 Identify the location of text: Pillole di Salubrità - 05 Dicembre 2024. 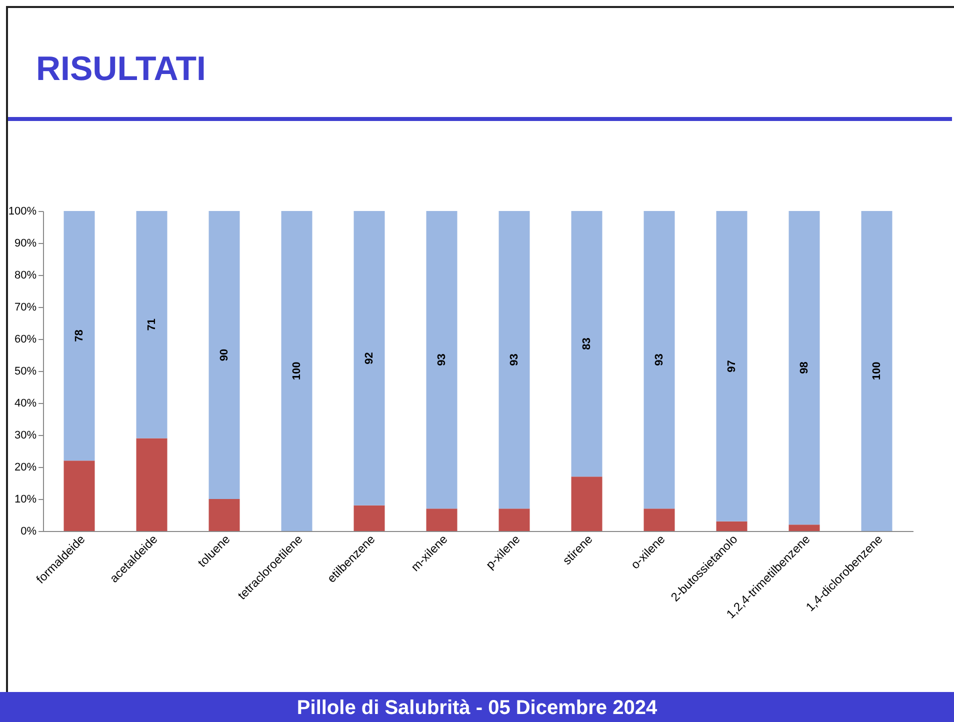
(477, 707).